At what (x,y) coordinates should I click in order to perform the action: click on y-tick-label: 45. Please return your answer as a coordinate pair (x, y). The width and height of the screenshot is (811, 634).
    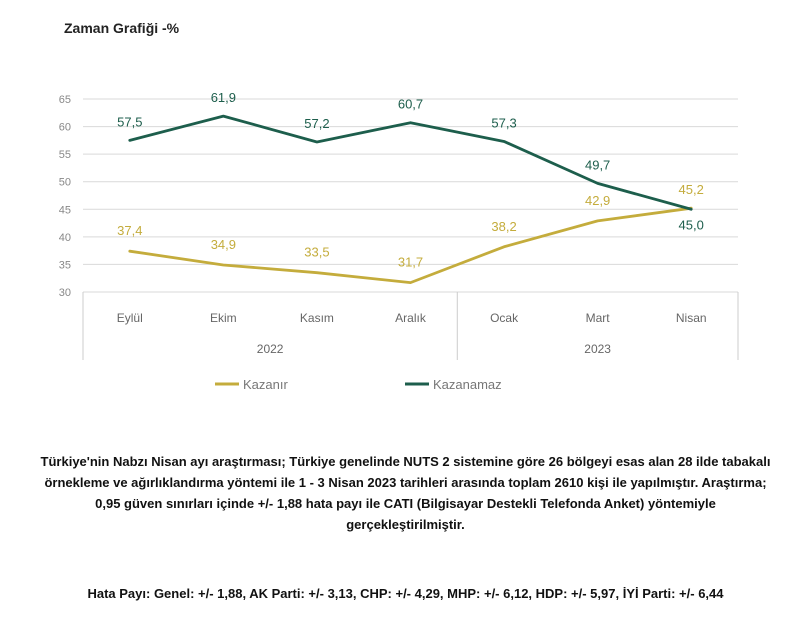
    Looking at the image, I should click on (65, 210).